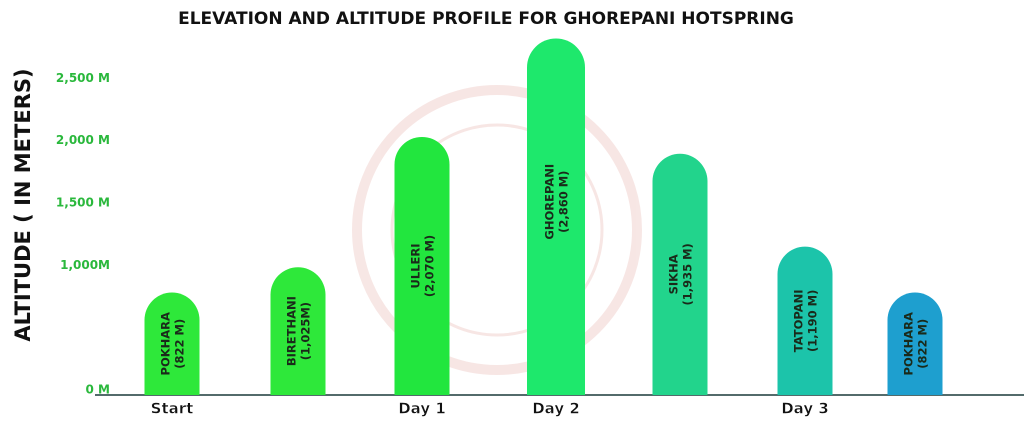 The height and width of the screenshot is (422, 1024). Describe the element at coordinates (813, 321) in the screenshot. I see `bar-value-label: (1,190 M)` at that location.